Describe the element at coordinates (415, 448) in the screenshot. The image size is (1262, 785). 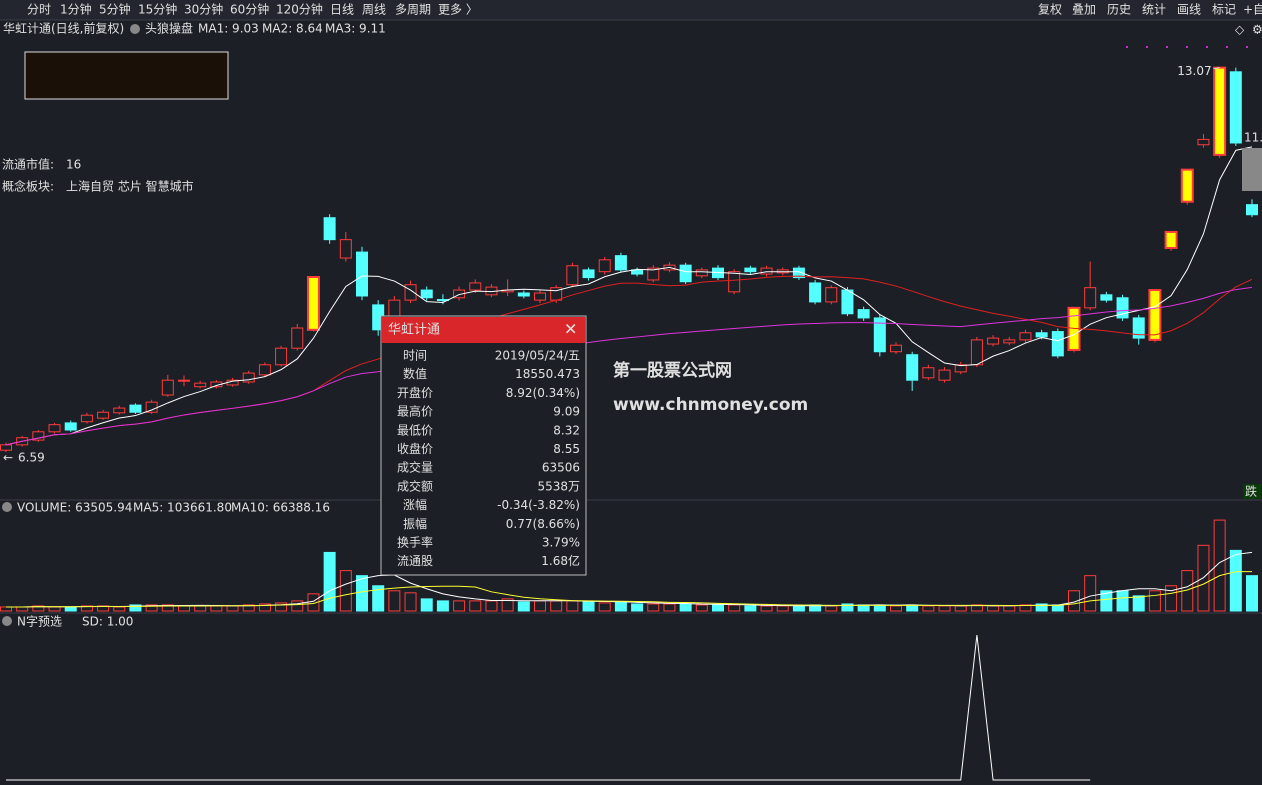
I see `popup-label: 收盘价` at that location.